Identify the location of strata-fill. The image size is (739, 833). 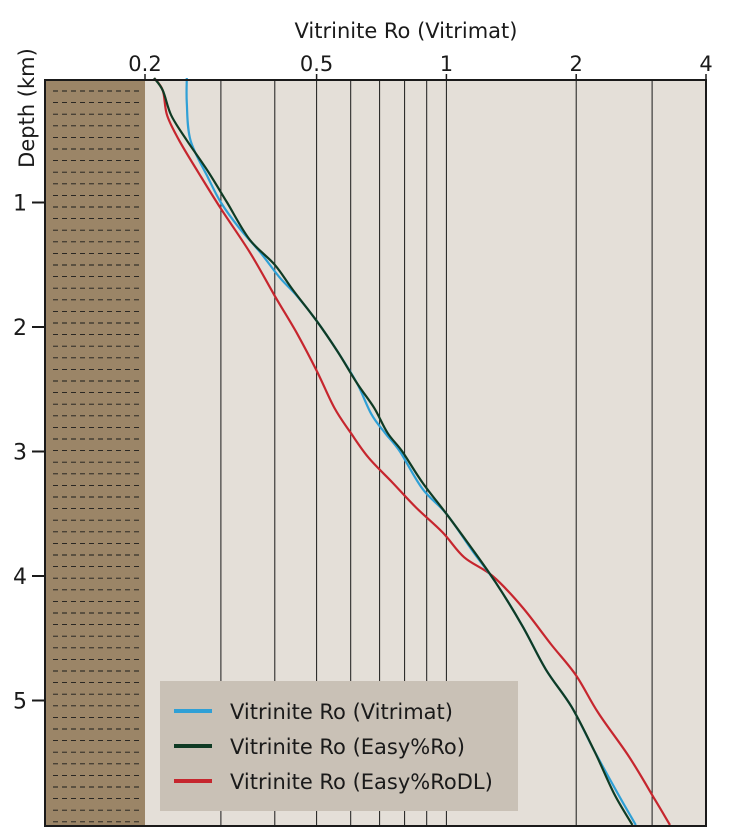
(95, 453).